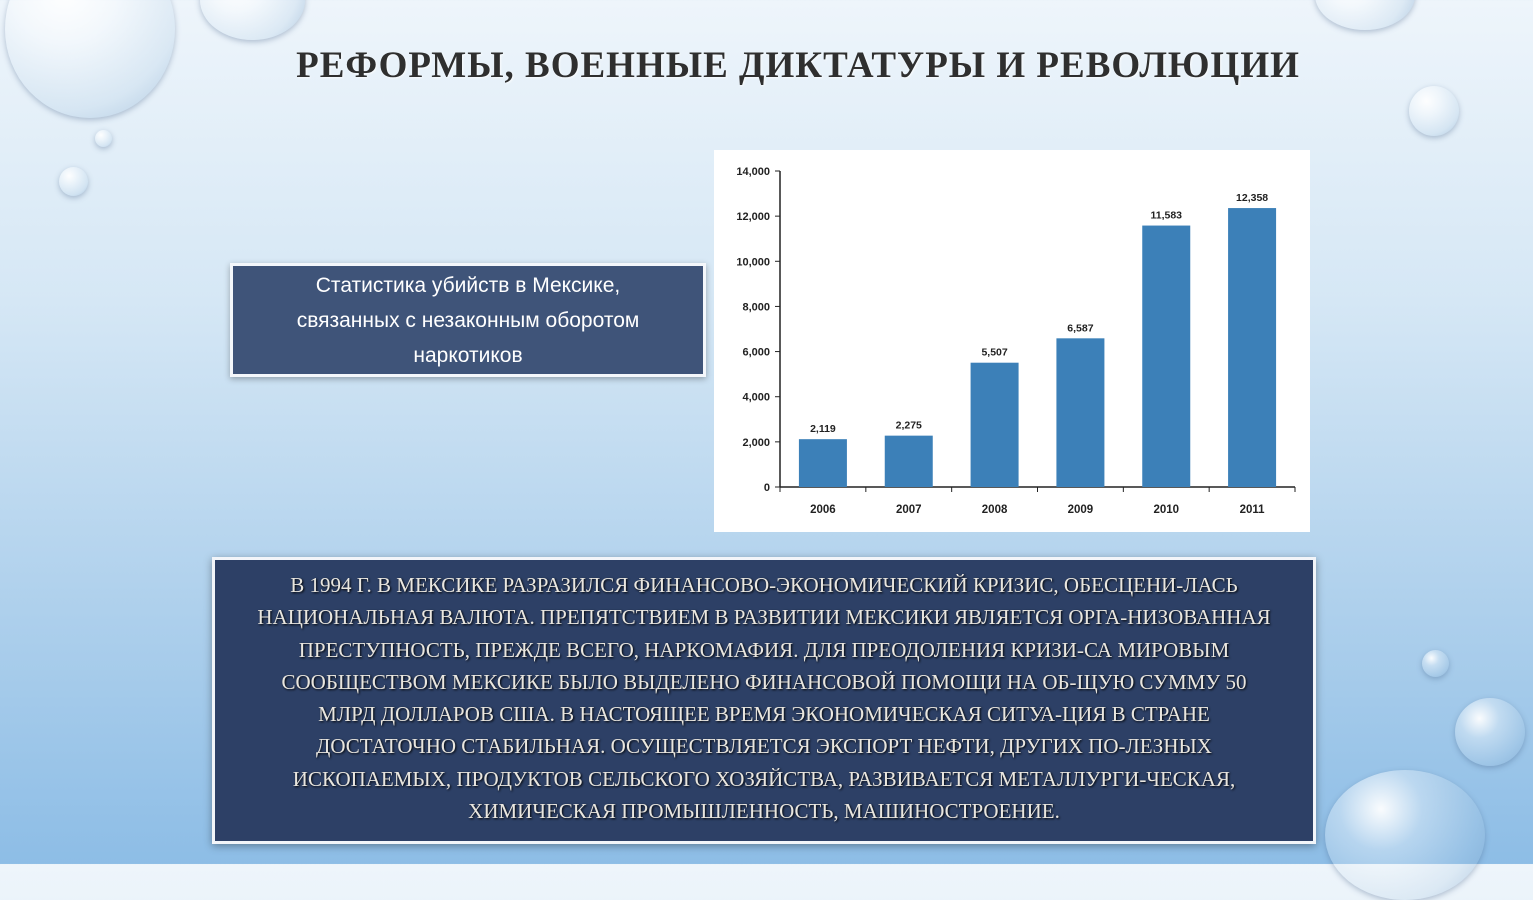 The image size is (1533, 900). What do you see at coordinates (1080, 328) in the screenshot?
I see `data-label: 6,587` at bounding box center [1080, 328].